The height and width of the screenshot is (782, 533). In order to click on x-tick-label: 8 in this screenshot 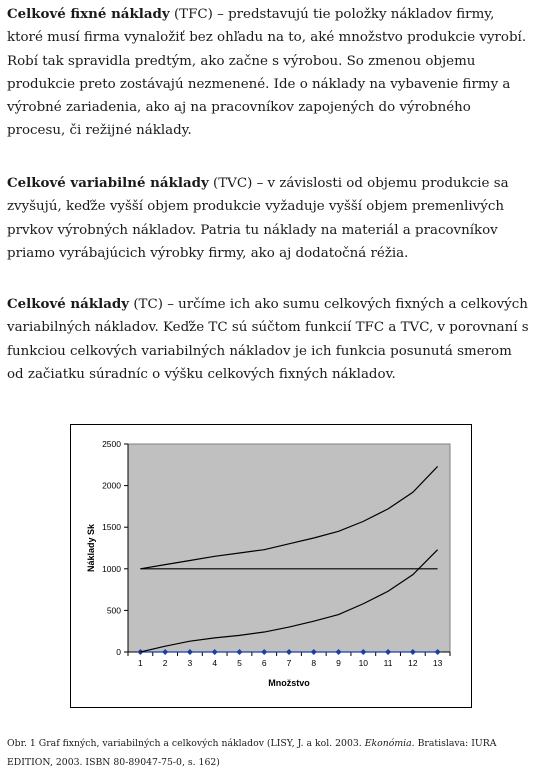, I will do `click(313, 663)`.